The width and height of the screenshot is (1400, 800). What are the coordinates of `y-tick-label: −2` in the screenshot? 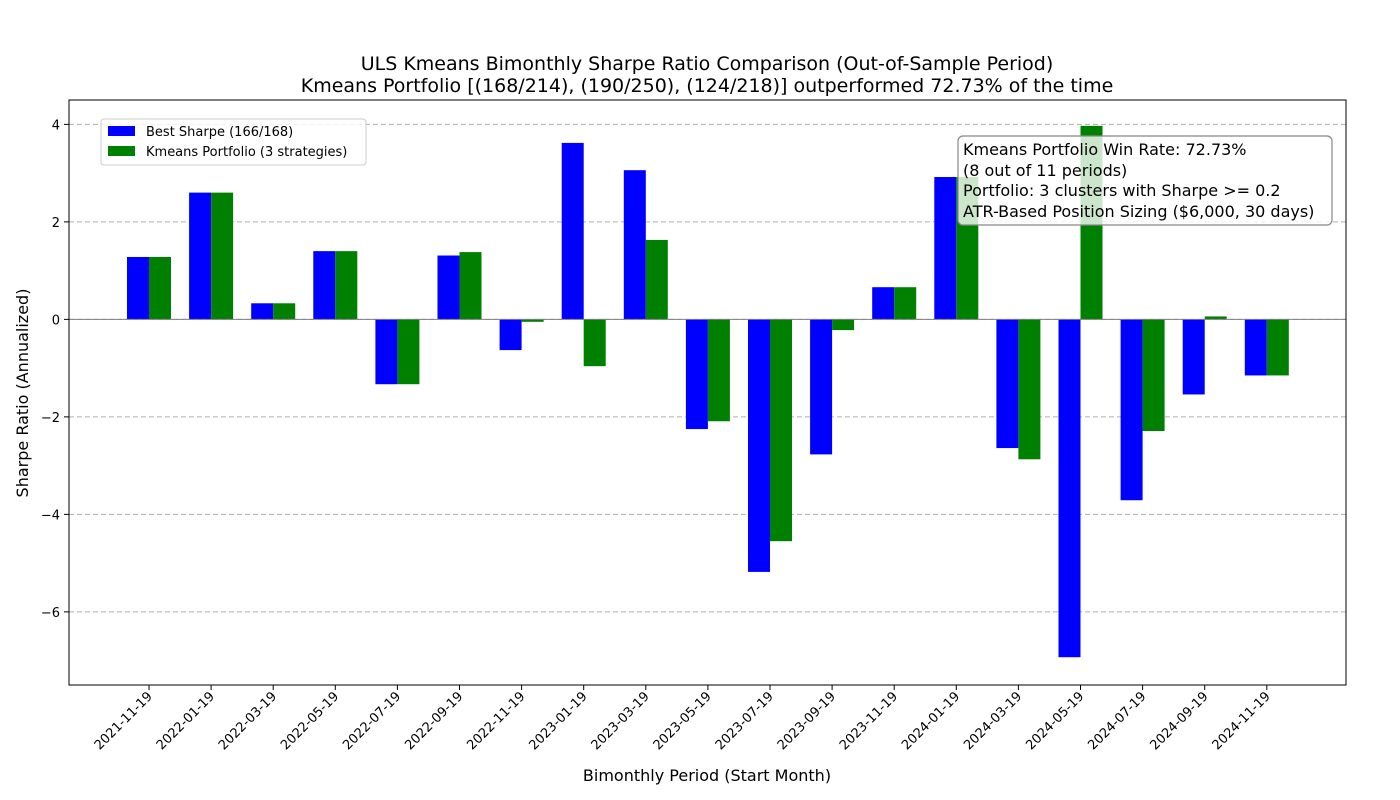 It's located at (50, 418).